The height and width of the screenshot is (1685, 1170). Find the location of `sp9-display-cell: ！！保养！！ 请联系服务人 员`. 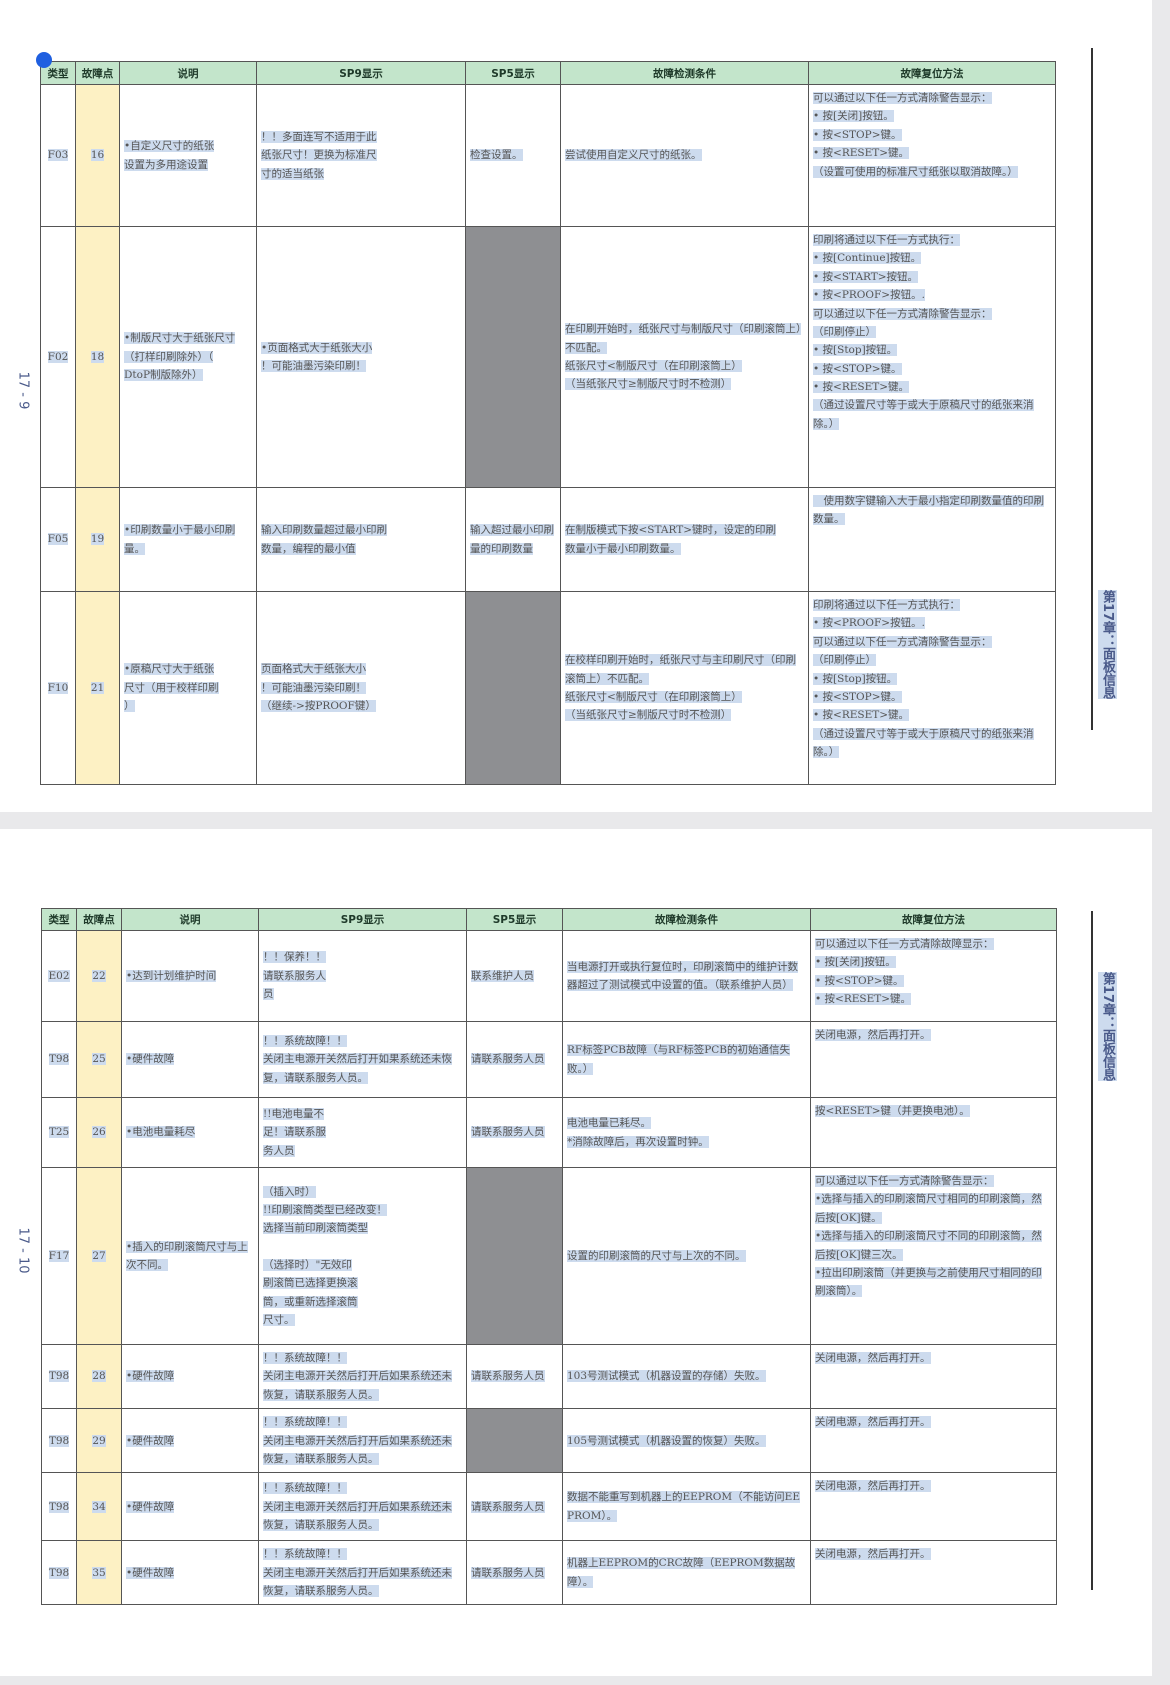

sp9-display-cell: ！！保养！！ 请联系服务人 员 is located at coordinates (362, 976).